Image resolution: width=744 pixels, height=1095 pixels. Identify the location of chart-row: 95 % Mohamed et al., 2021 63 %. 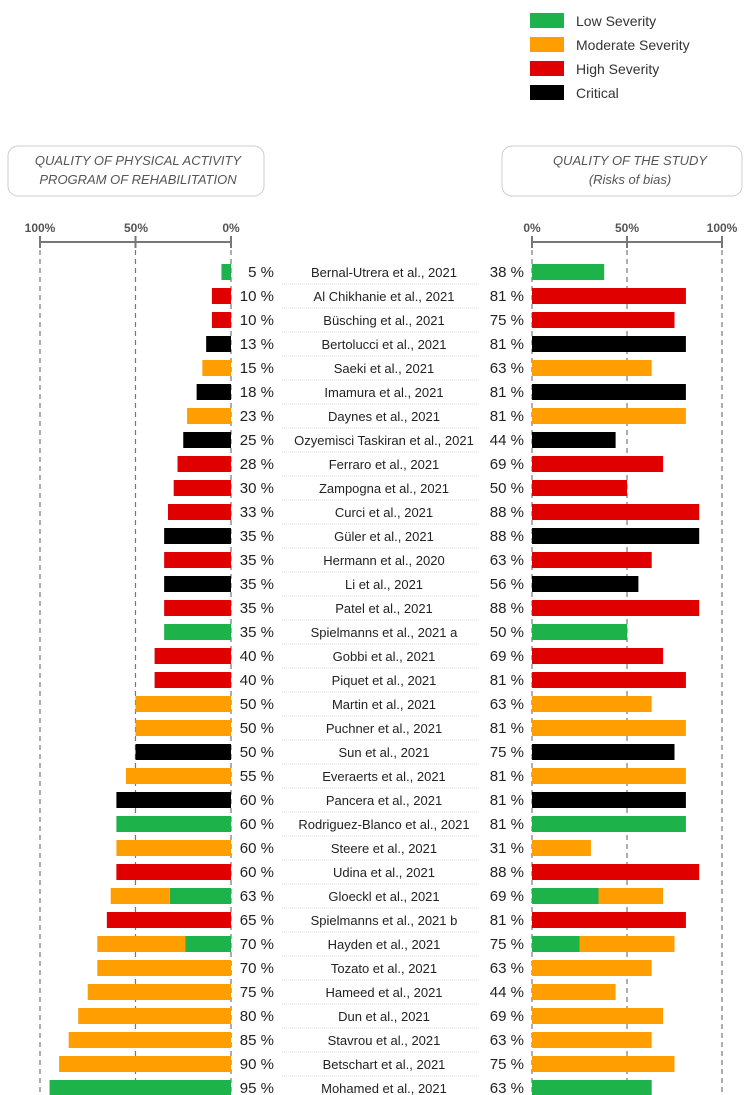
(350, 1087).